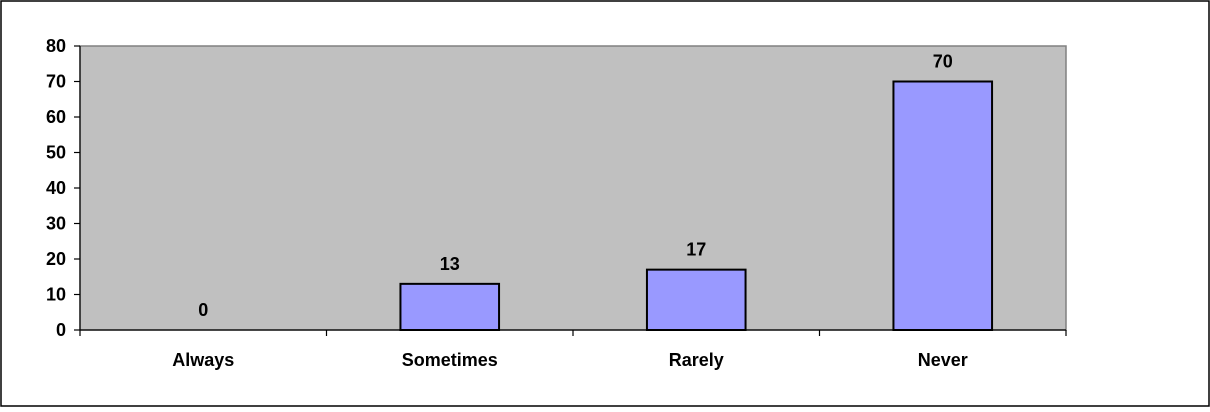 This screenshot has width=1210, height=412. I want to click on y-tick-label: 80, so click(56, 46).